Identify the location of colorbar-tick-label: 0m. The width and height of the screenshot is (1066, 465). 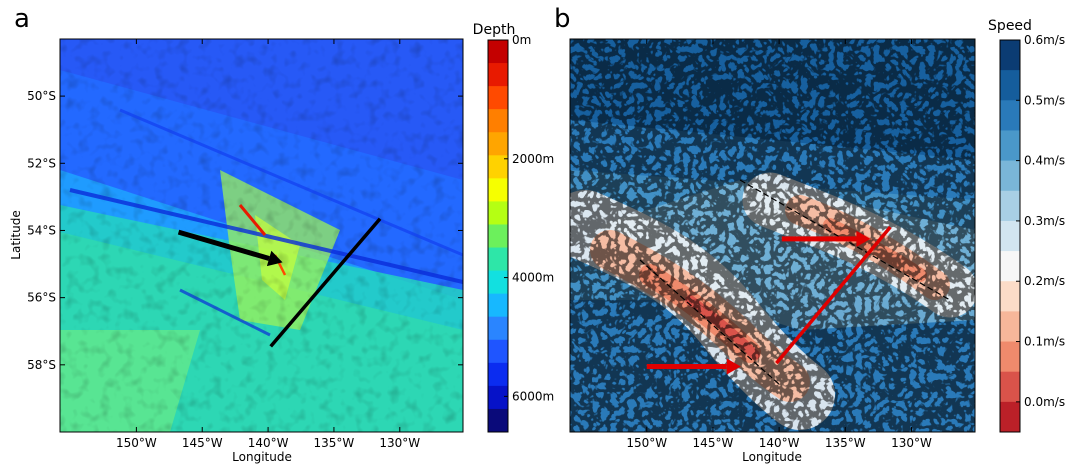
(521, 40).